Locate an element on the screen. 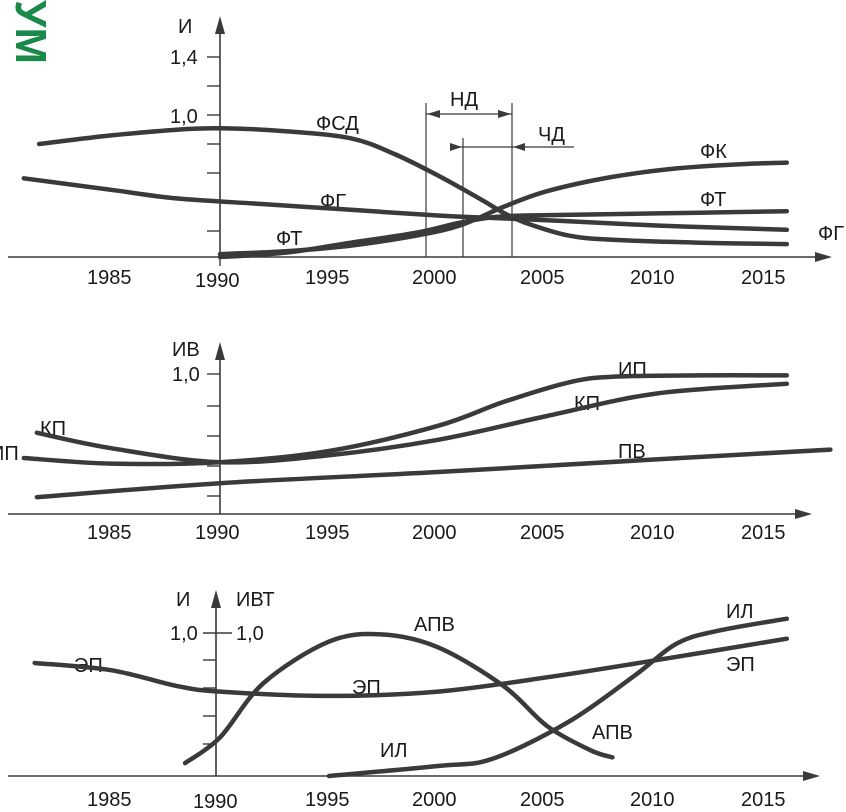 The width and height of the screenshot is (846, 812). label-apv-top: АПВ is located at coordinates (434, 625).